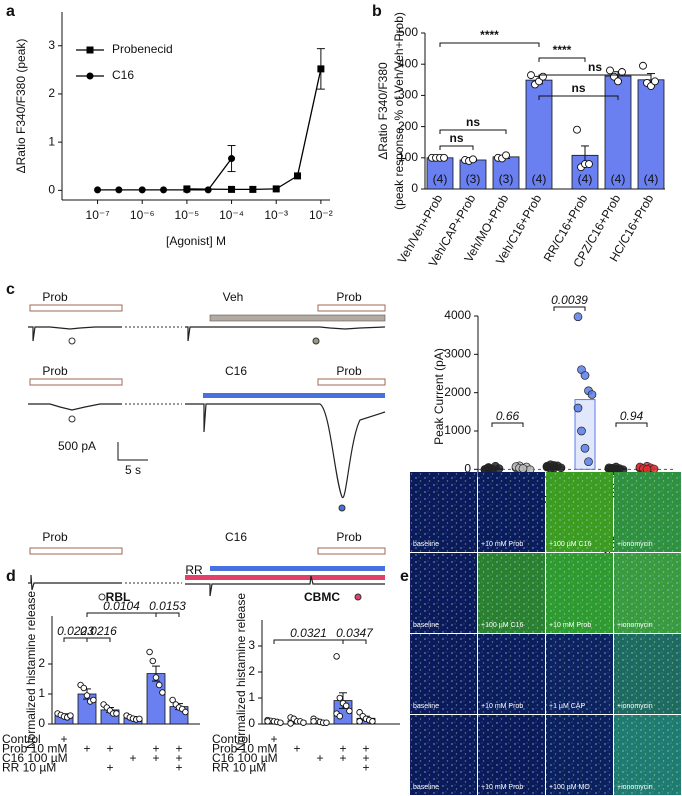  What do you see at coordinates (77, 446) in the screenshot?
I see `scale-label: 500 pA` at bounding box center [77, 446].